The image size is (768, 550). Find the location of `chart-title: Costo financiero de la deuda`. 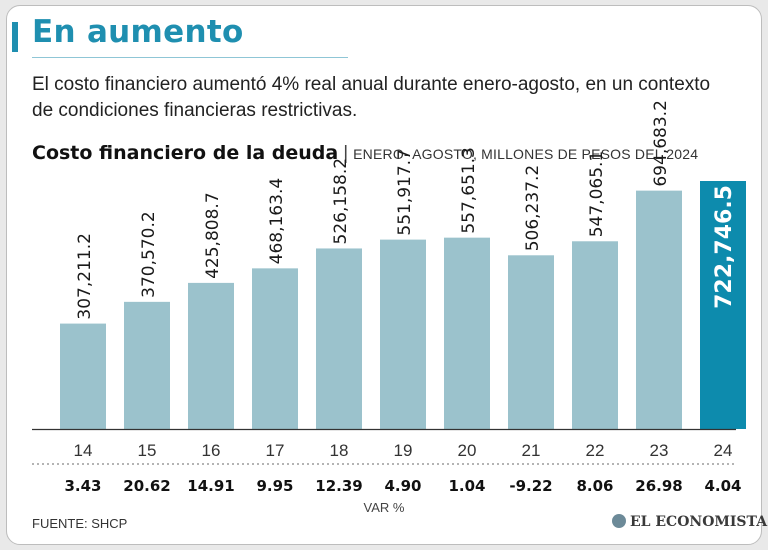

chart-title: Costo financiero de la deuda is located at coordinates (185, 153).